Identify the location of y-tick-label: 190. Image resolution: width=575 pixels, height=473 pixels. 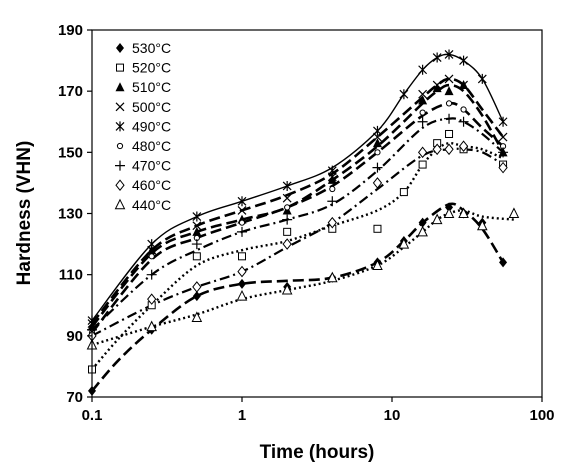
(70, 30).